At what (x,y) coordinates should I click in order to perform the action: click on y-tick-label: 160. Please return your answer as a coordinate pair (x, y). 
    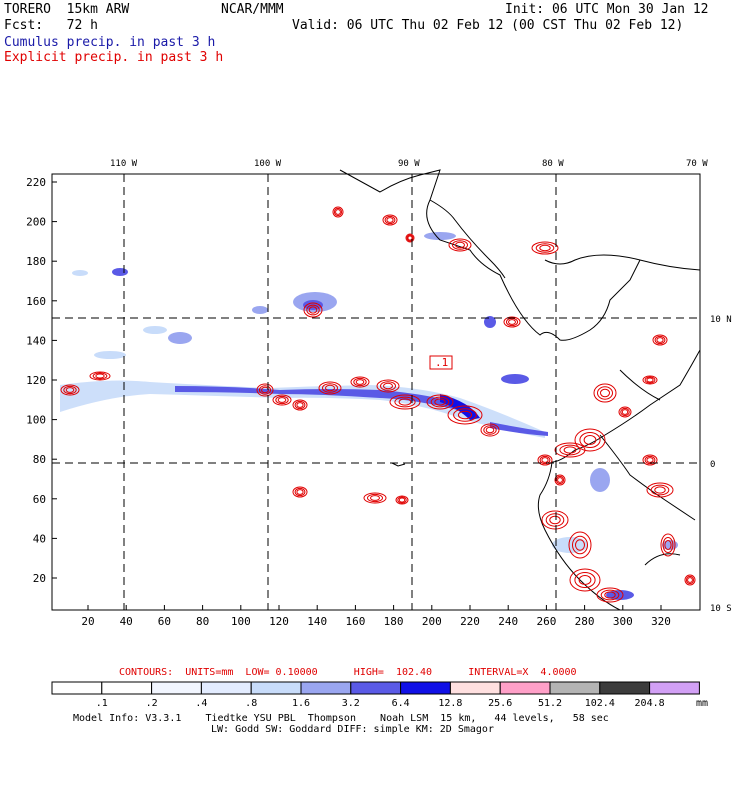
    Looking at the image, I should click on (36, 301).